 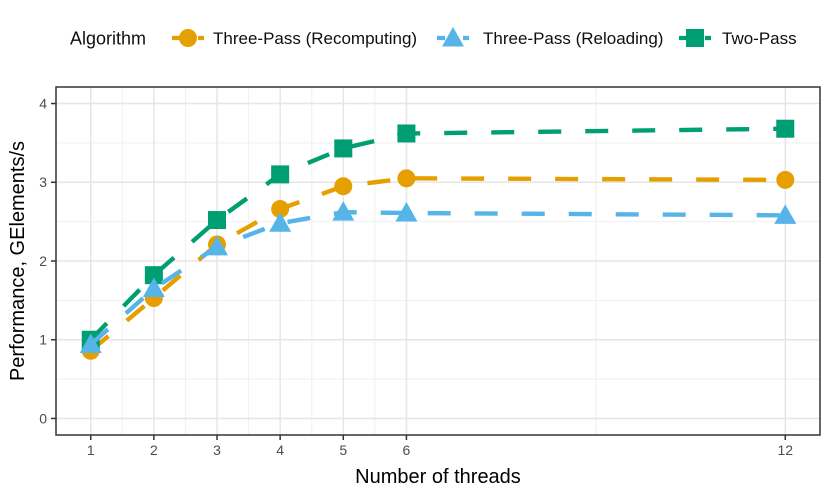 What do you see at coordinates (108, 38) in the screenshot?
I see `legend-title: Algorithm` at bounding box center [108, 38].